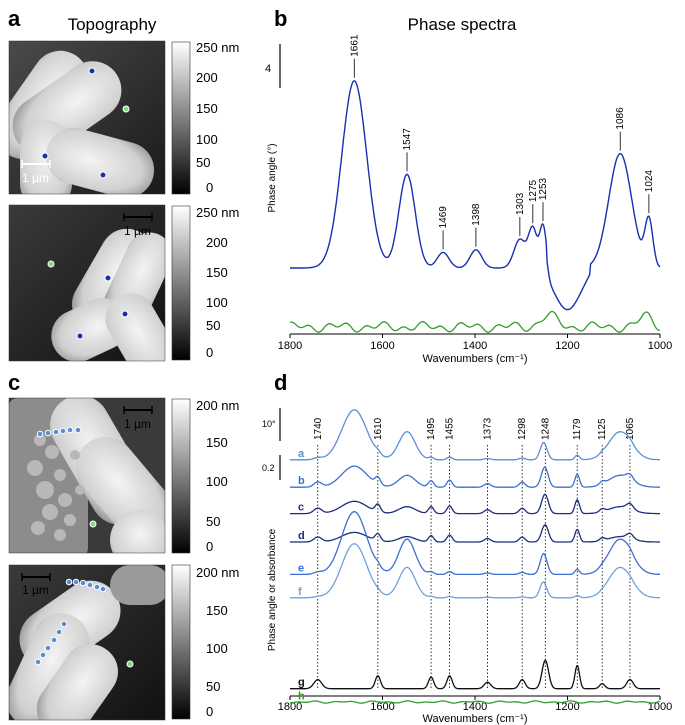 The image size is (685, 725). I want to click on peak-label: 1547, so click(407, 139).